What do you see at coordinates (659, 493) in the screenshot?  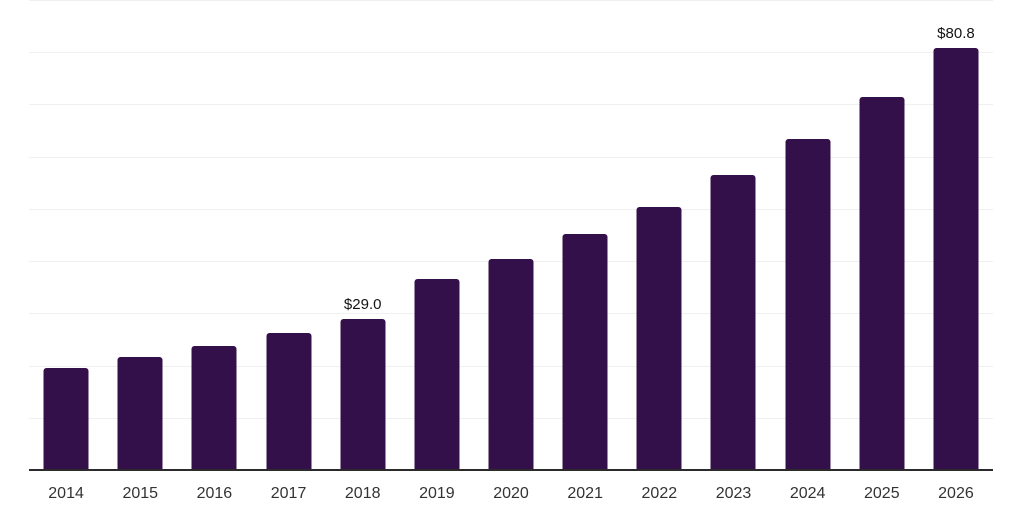 I see `x-tick-label-2022: 2022` at bounding box center [659, 493].